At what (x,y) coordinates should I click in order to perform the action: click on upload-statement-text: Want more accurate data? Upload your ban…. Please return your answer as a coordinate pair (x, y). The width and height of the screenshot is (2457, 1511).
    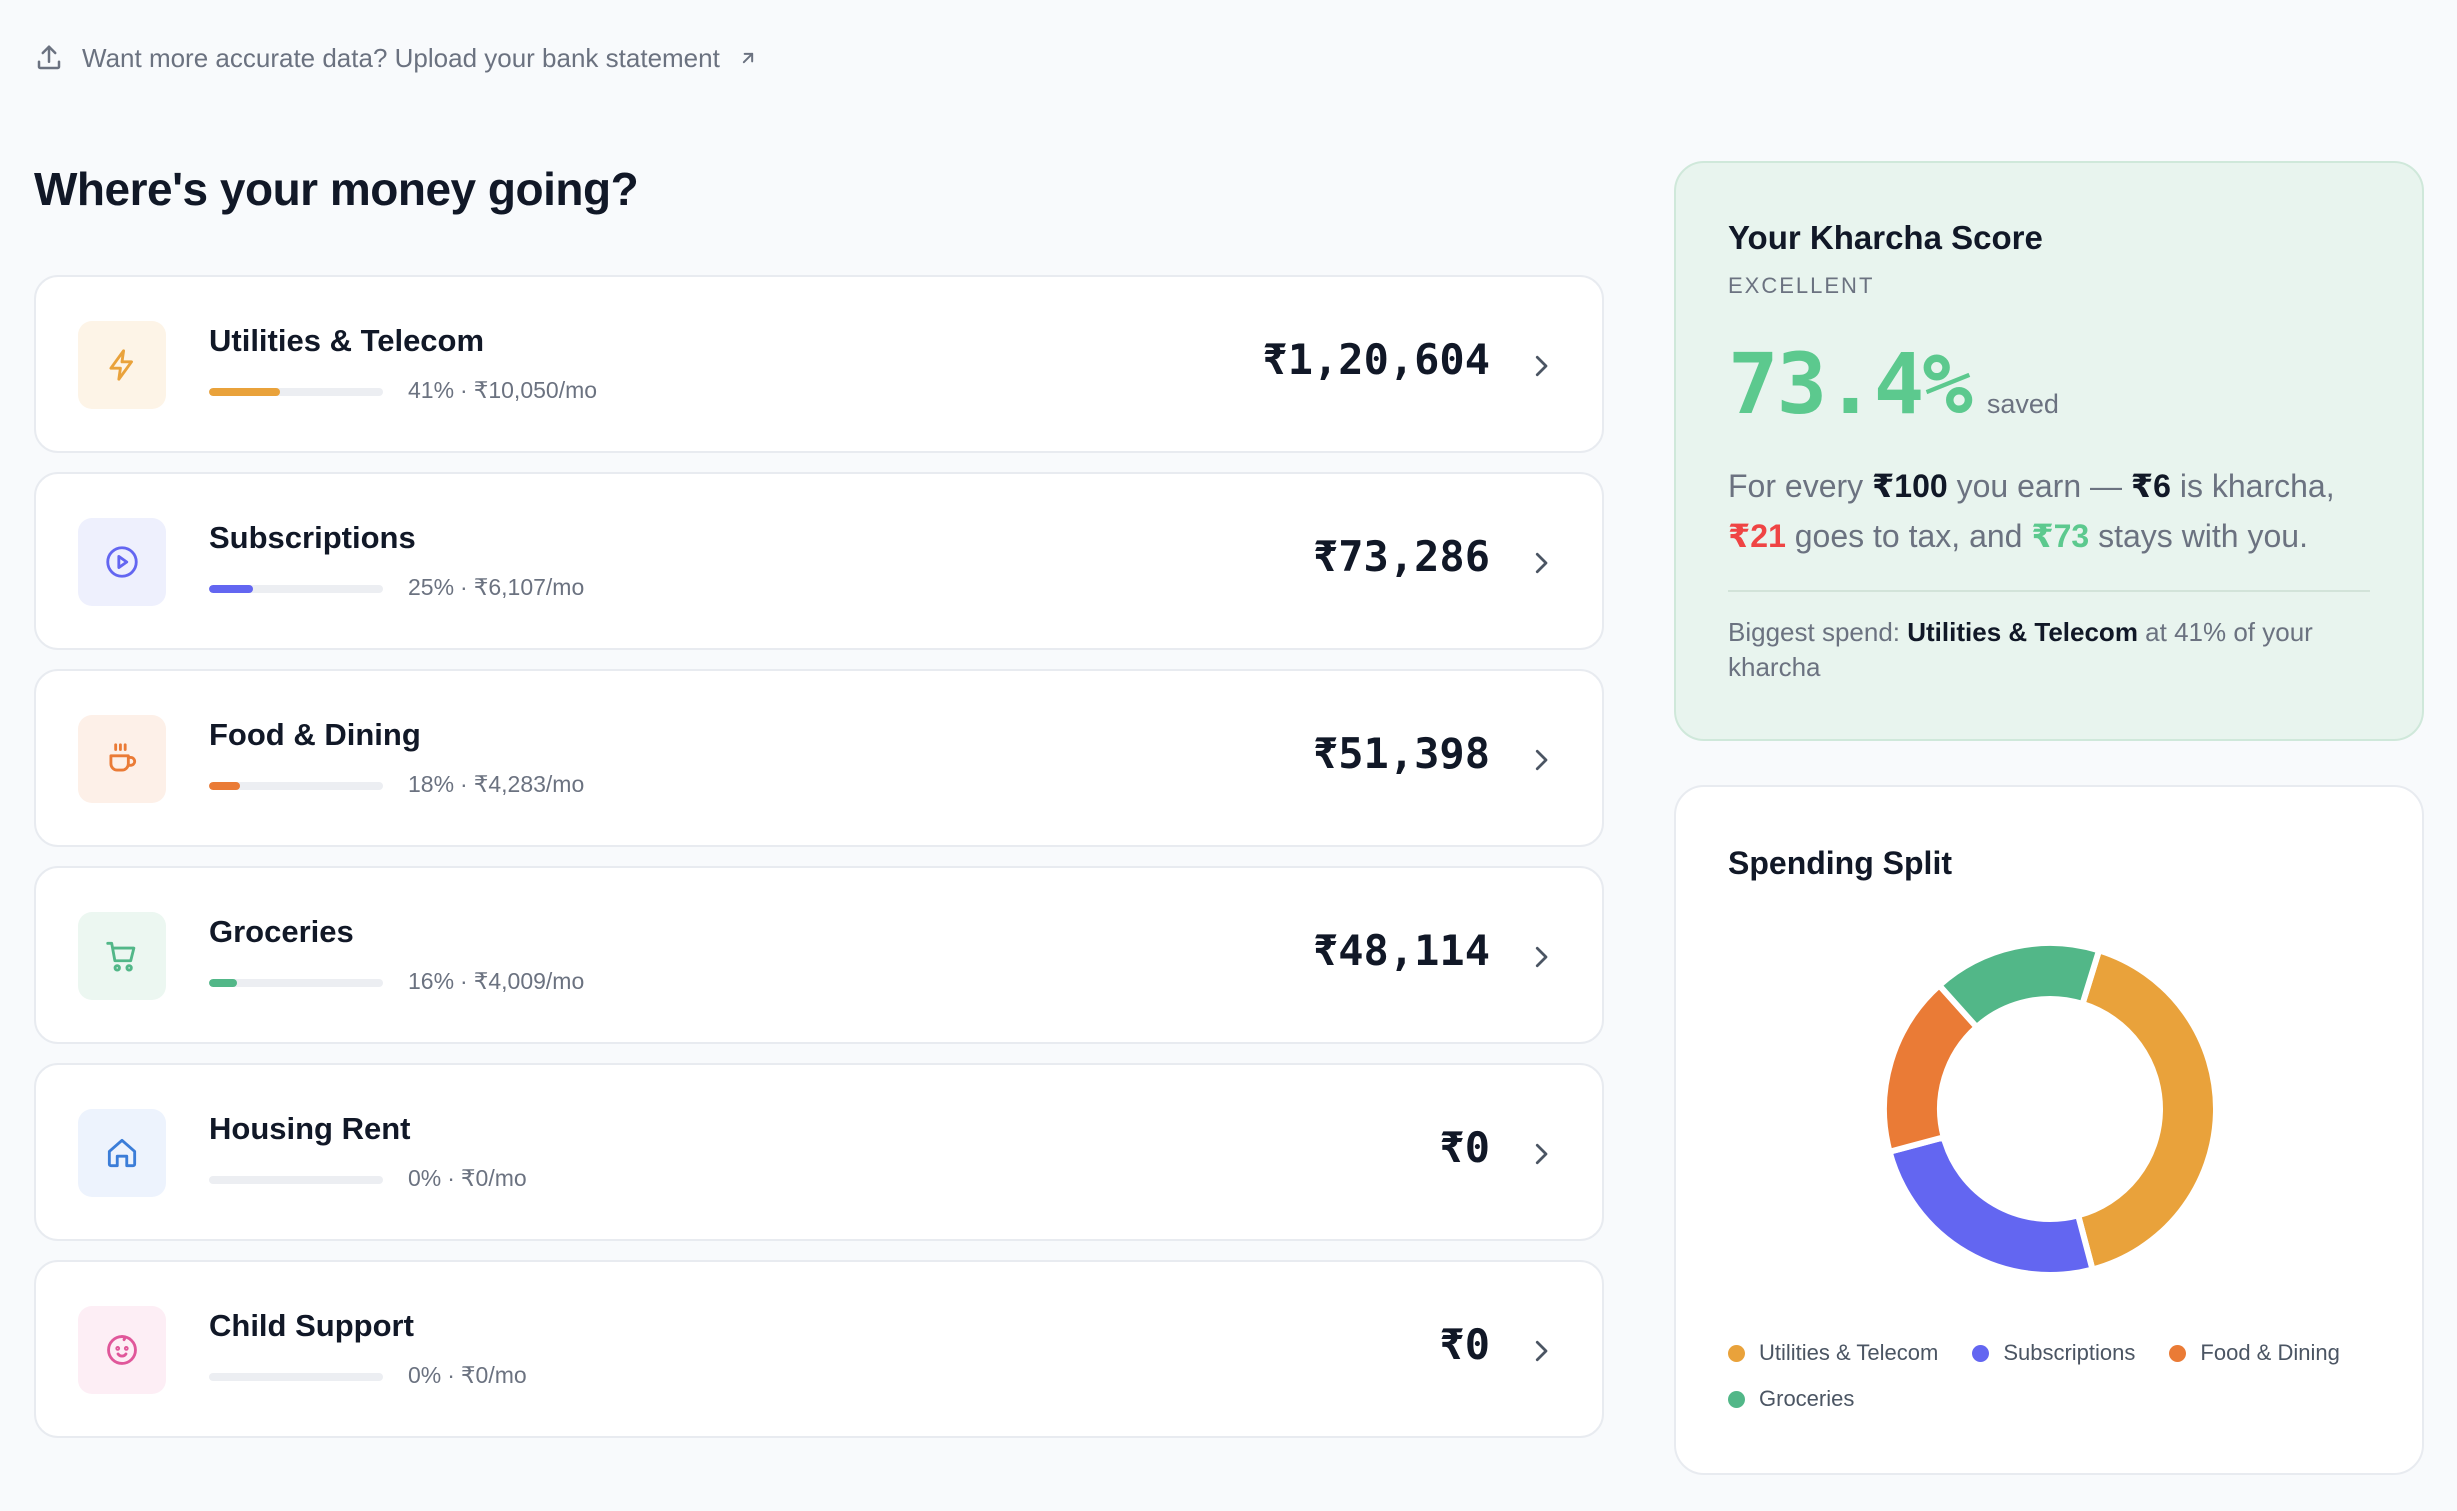
    Looking at the image, I should click on (401, 57).